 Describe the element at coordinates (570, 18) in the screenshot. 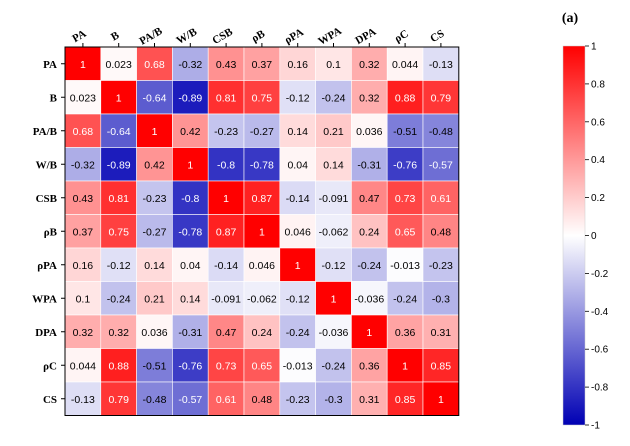

I see `panel-label: (a)` at that location.